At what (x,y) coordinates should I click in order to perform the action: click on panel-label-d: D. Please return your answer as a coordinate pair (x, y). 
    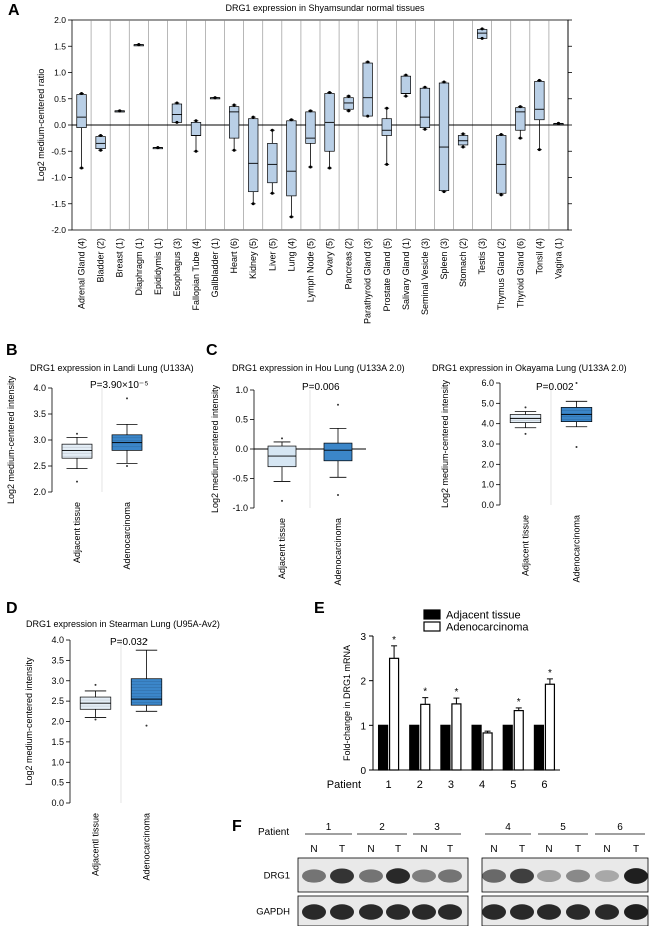
    Looking at the image, I should click on (12, 608).